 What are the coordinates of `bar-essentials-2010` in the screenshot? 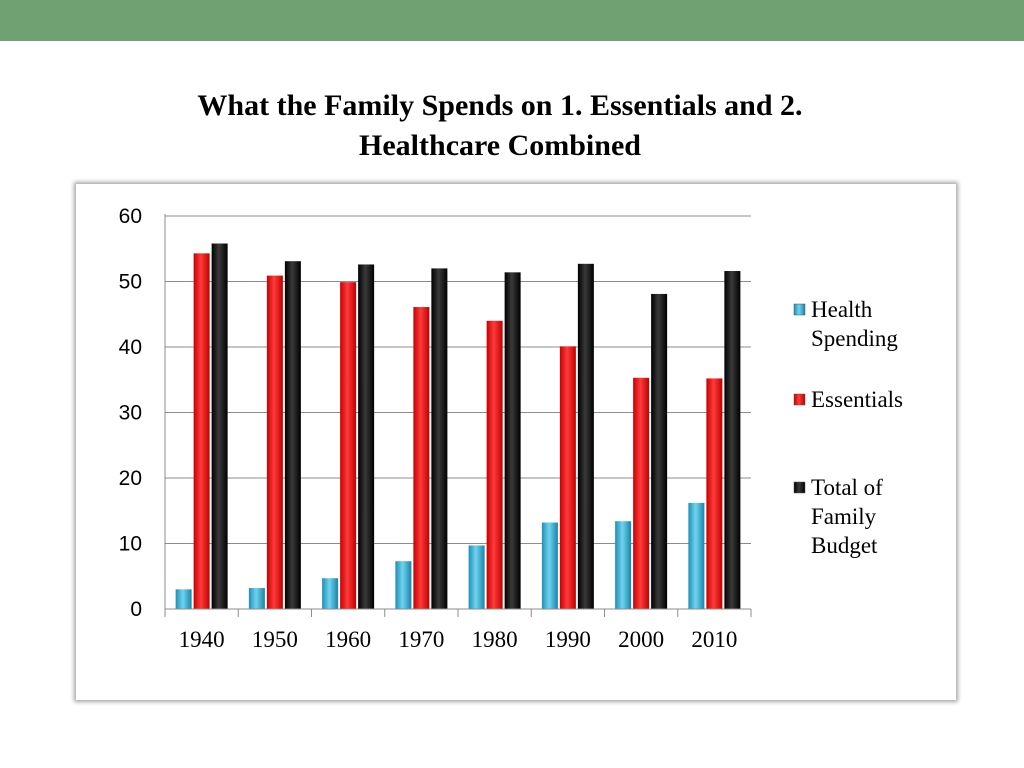 It's located at (714, 493).